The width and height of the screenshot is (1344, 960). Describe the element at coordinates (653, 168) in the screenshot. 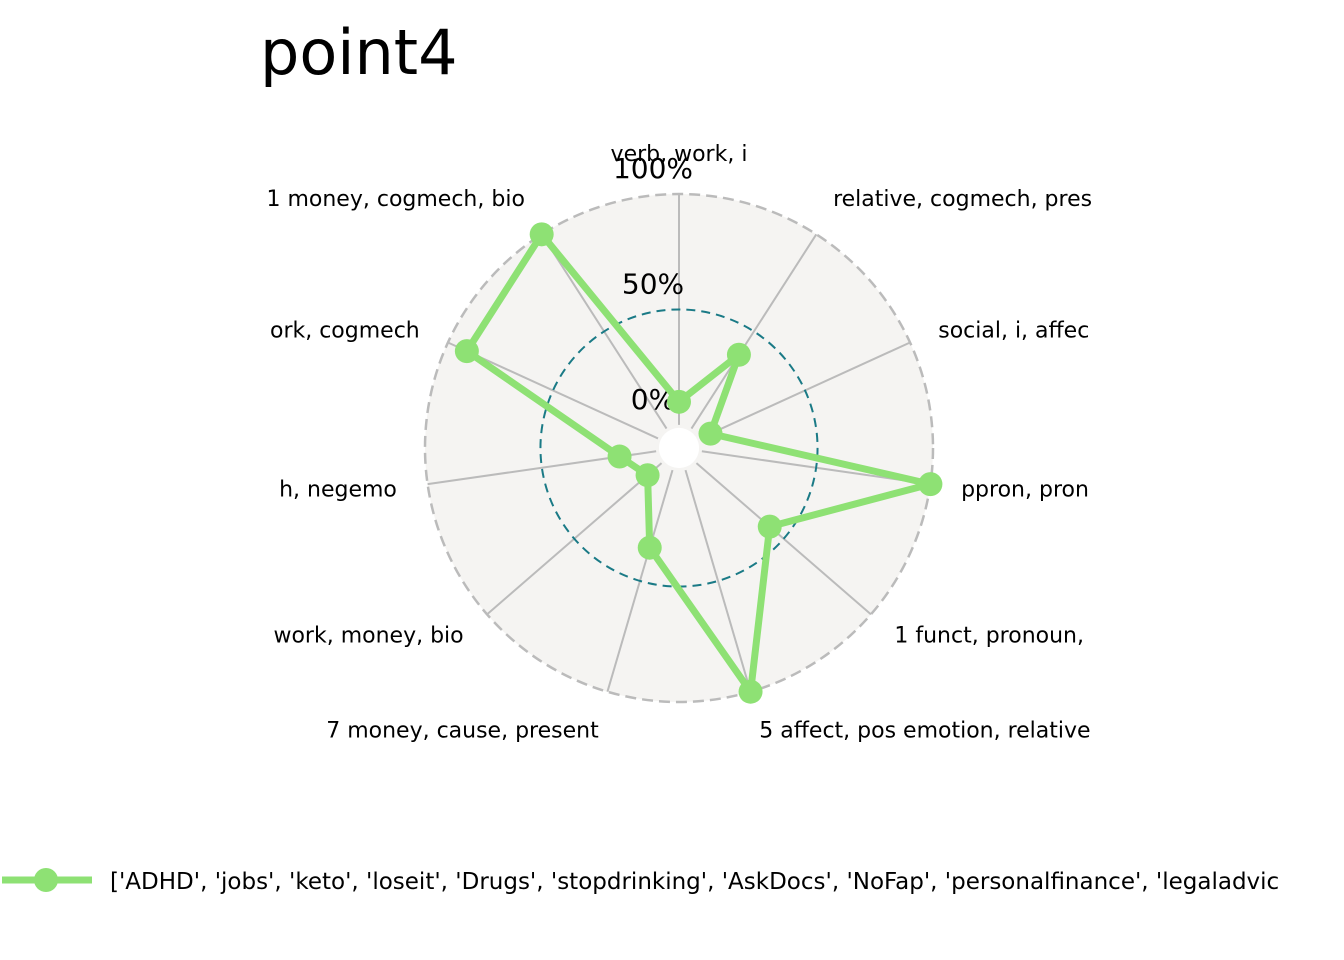

I see `radial-tick-label: 100%` at that location.